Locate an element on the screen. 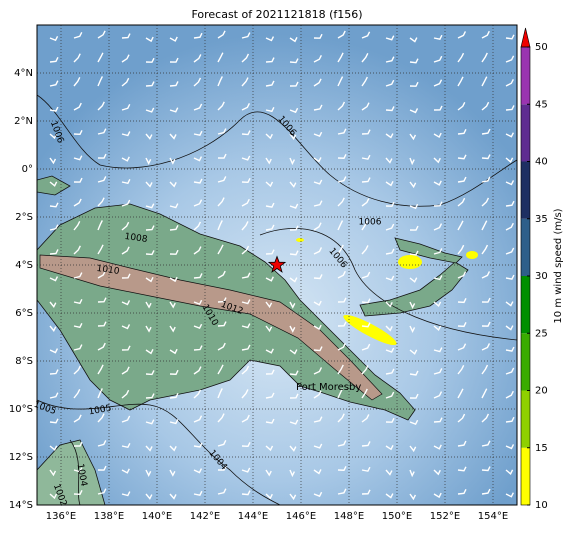  colorbar-label: 10 m wind speed (m/s) is located at coordinates (558, 265).